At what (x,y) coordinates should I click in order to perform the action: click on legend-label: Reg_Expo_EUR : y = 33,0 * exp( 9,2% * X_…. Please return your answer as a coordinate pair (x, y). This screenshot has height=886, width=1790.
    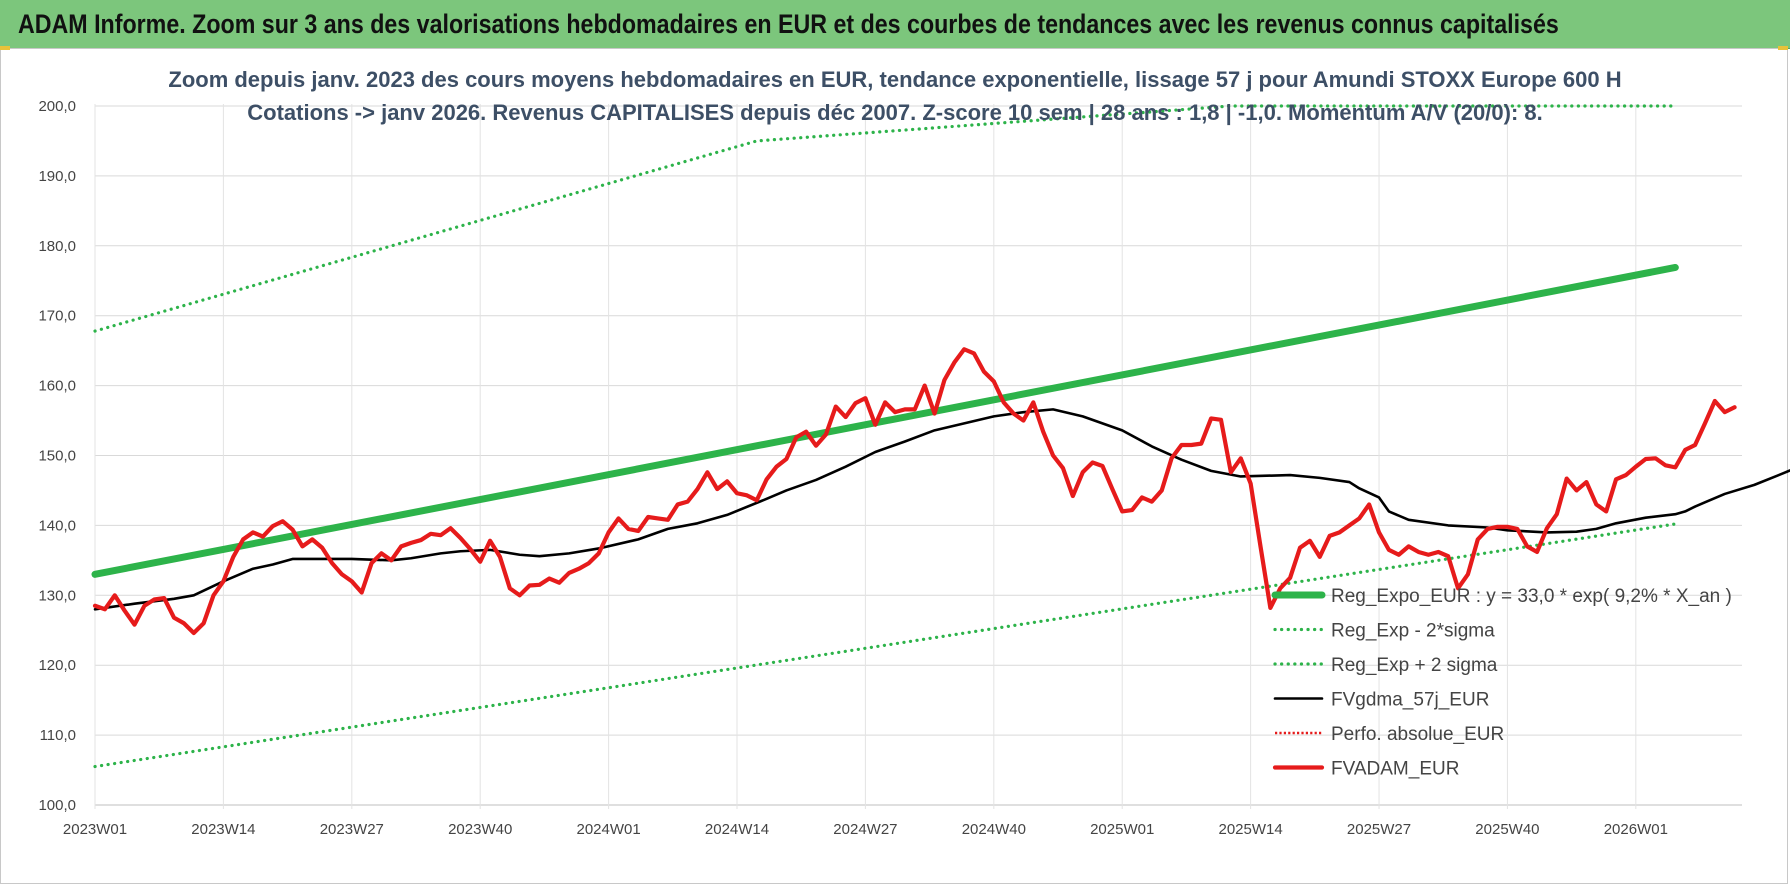
    Looking at the image, I should click on (1531, 596).